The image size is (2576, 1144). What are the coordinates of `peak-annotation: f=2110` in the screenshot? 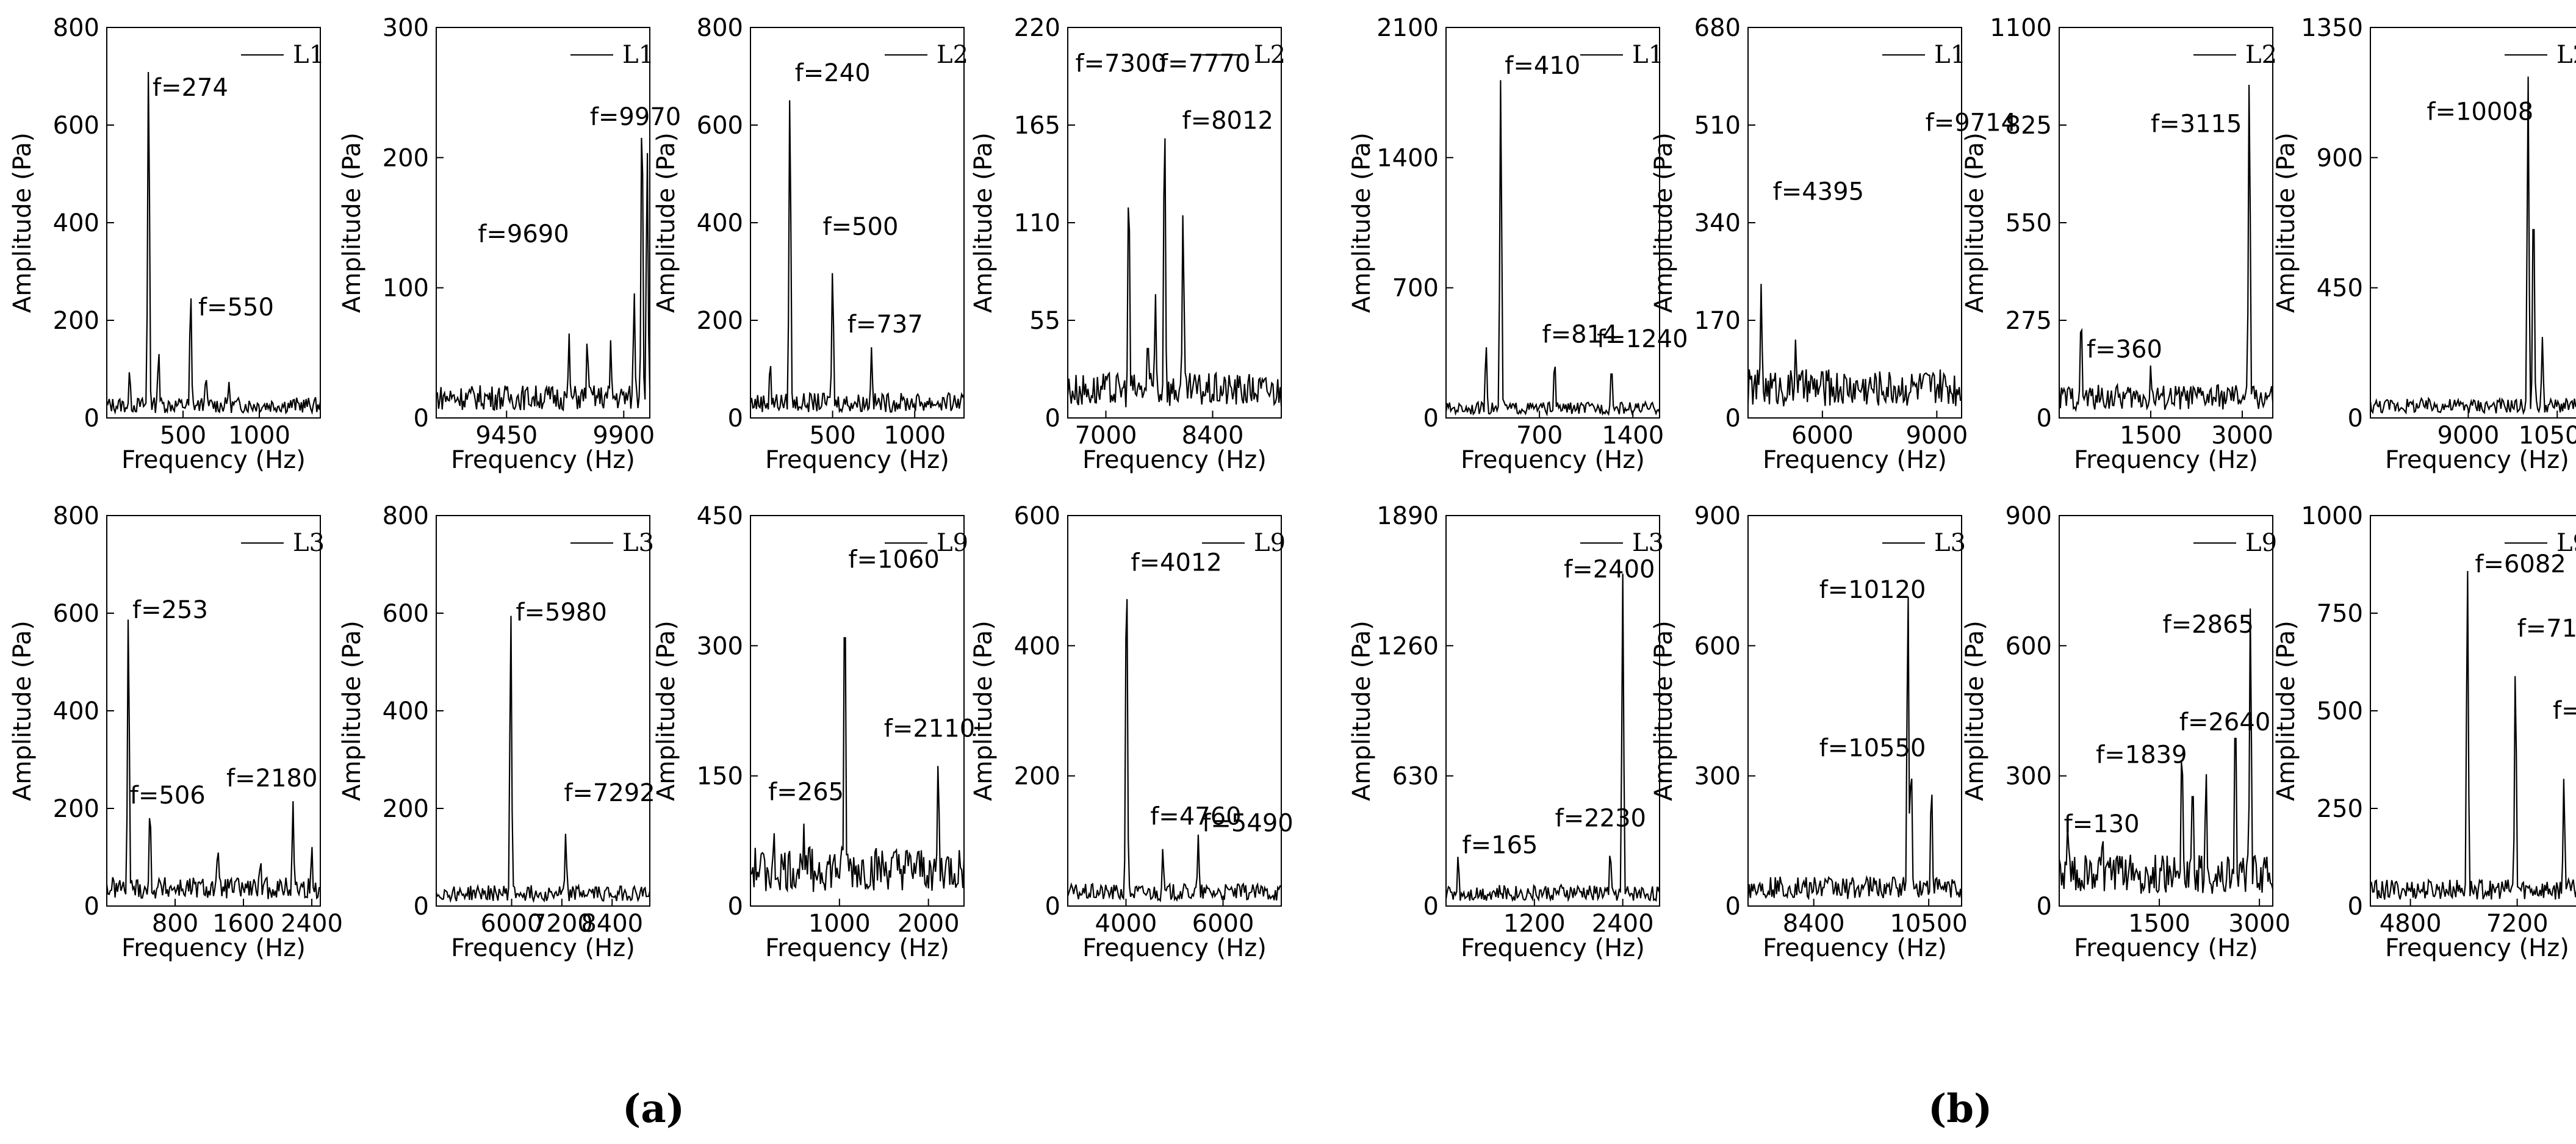 It's located at (929, 729).